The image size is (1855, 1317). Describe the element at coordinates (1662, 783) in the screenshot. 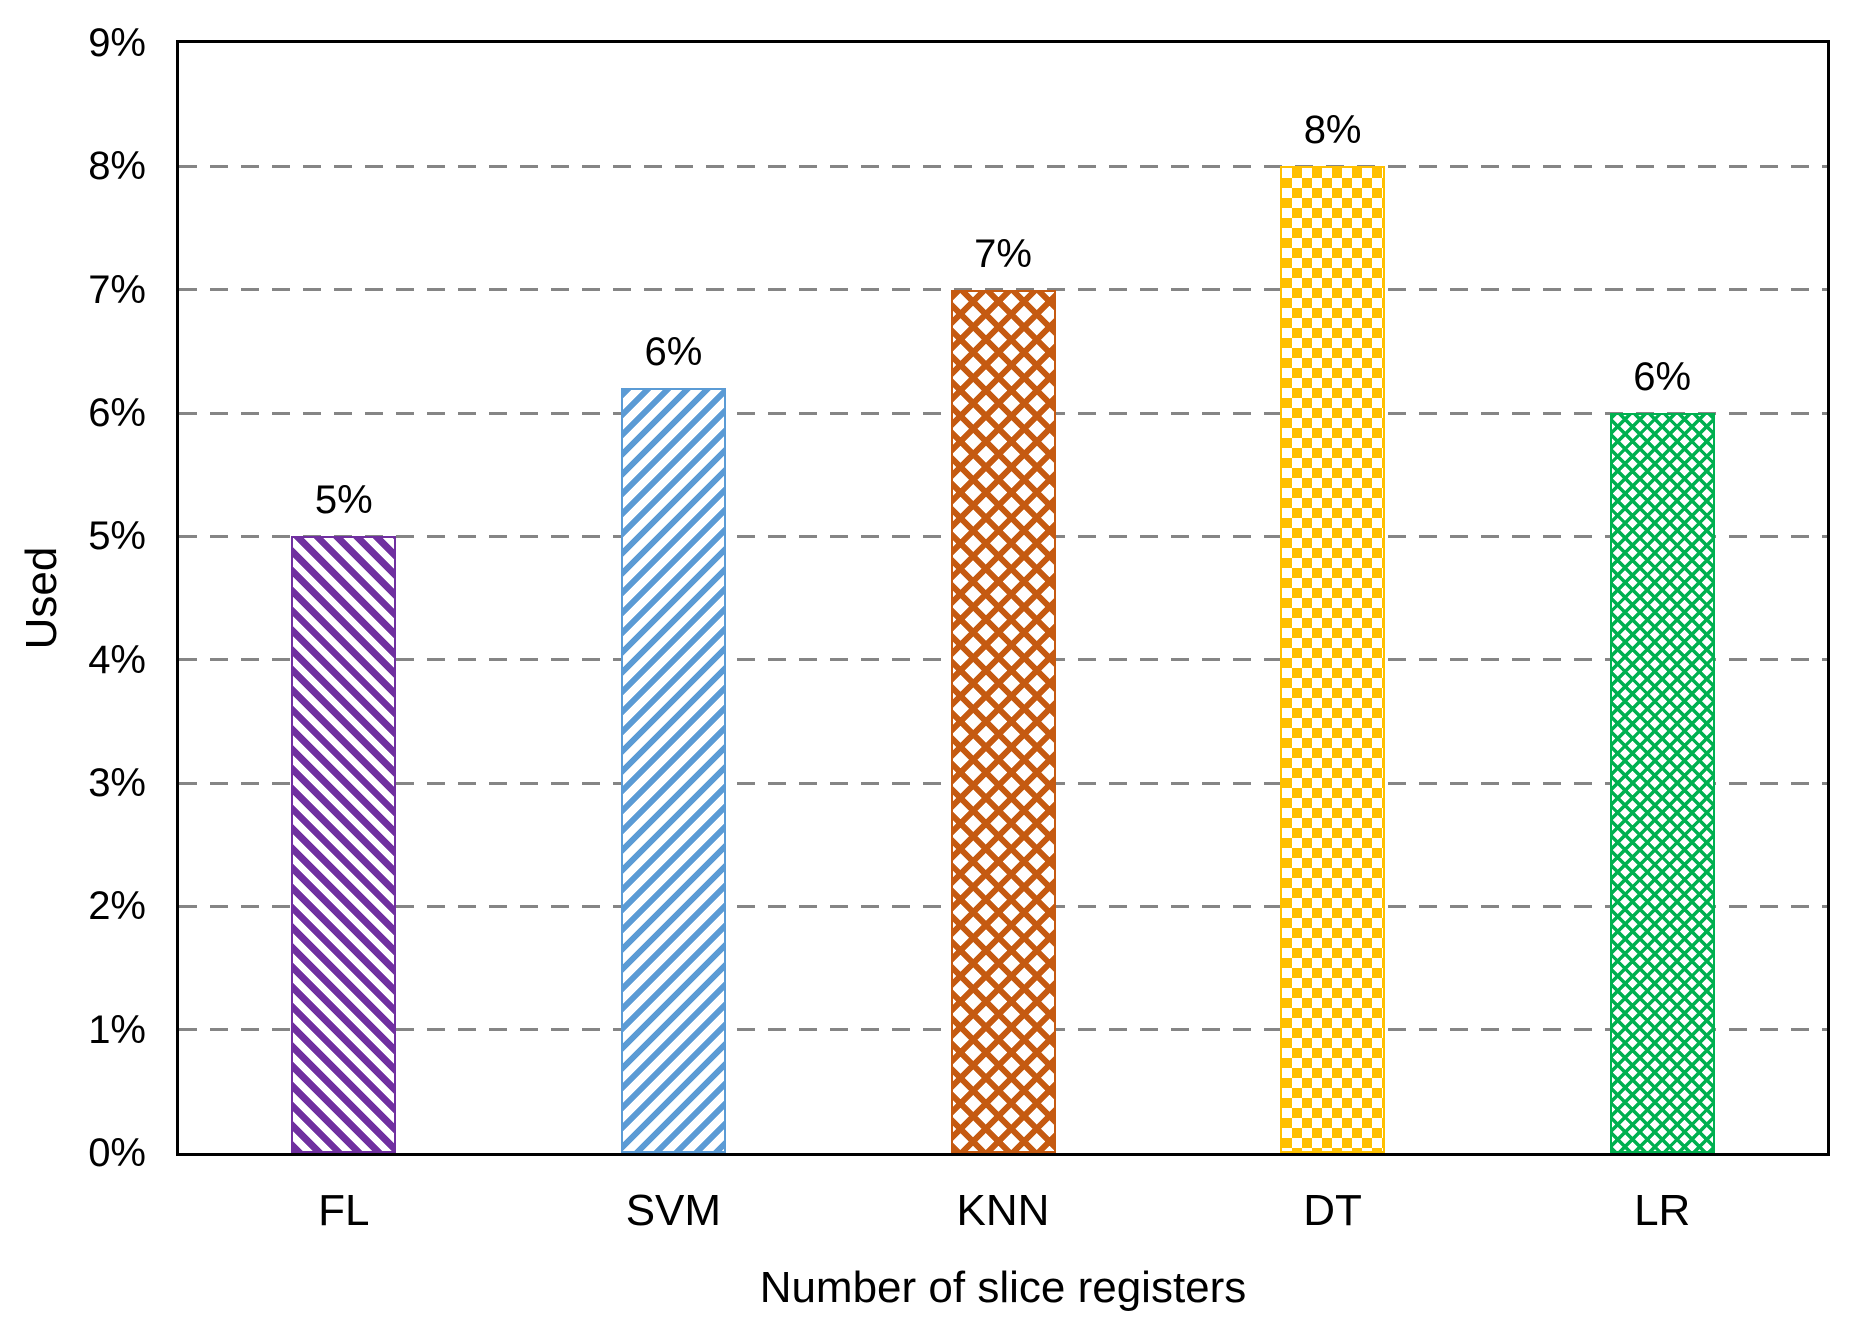

I see `bar-lr` at that location.